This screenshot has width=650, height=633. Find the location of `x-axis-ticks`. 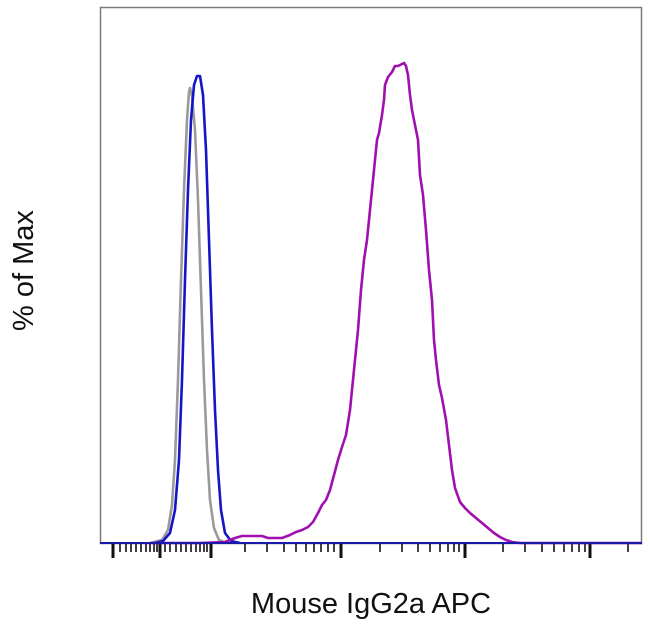

x-axis-ticks is located at coordinates (370, 550).